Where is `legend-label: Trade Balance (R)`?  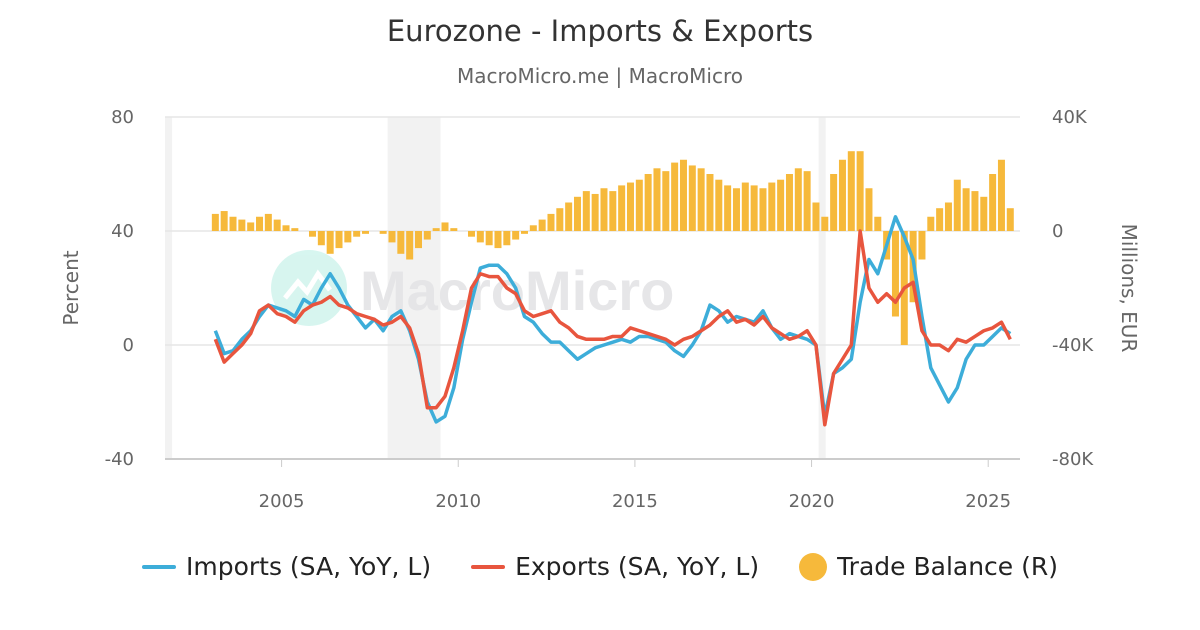
legend-label: Trade Balance (R) is located at coordinates (948, 566).